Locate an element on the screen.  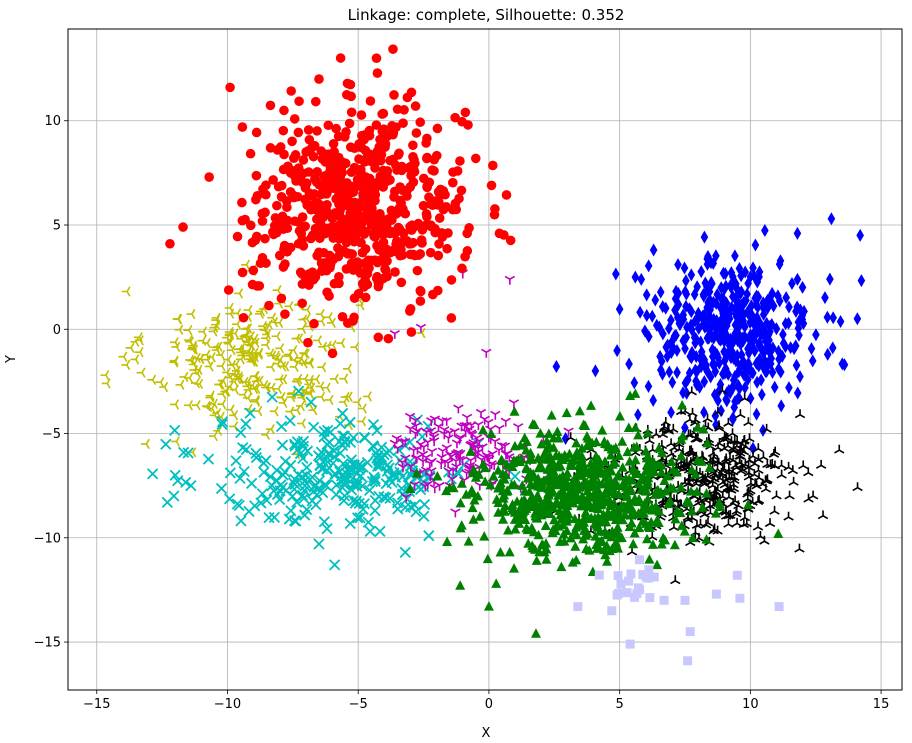
y-tick-label: −15 is located at coordinates (47, 643).